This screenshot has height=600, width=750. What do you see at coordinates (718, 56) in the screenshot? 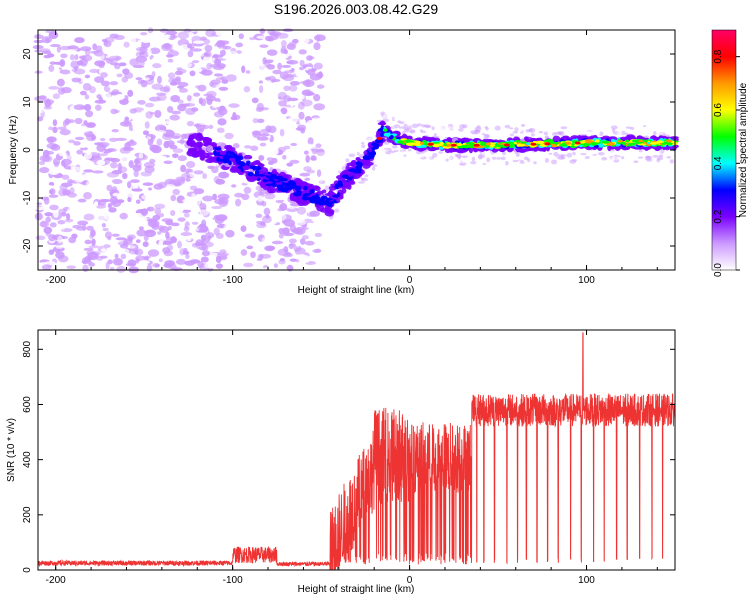
I see `colorbar-tick-label: 0.8` at bounding box center [718, 56].